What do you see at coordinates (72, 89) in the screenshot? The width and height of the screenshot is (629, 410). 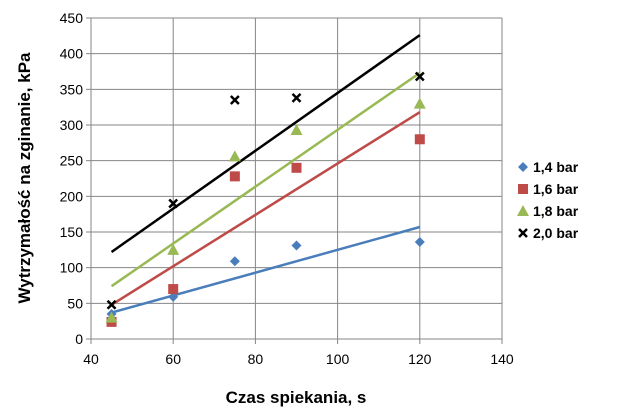 I see `y-tick-label: 350` at bounding box center [72, 89].